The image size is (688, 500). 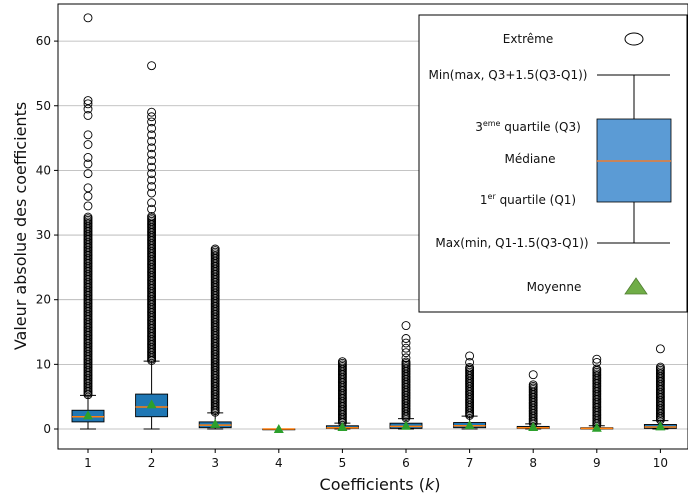 I want to click on legend-upper-whisker-label: Min(max, Q3+1.5(Q3-Q1)), so click(x=508, y=75).